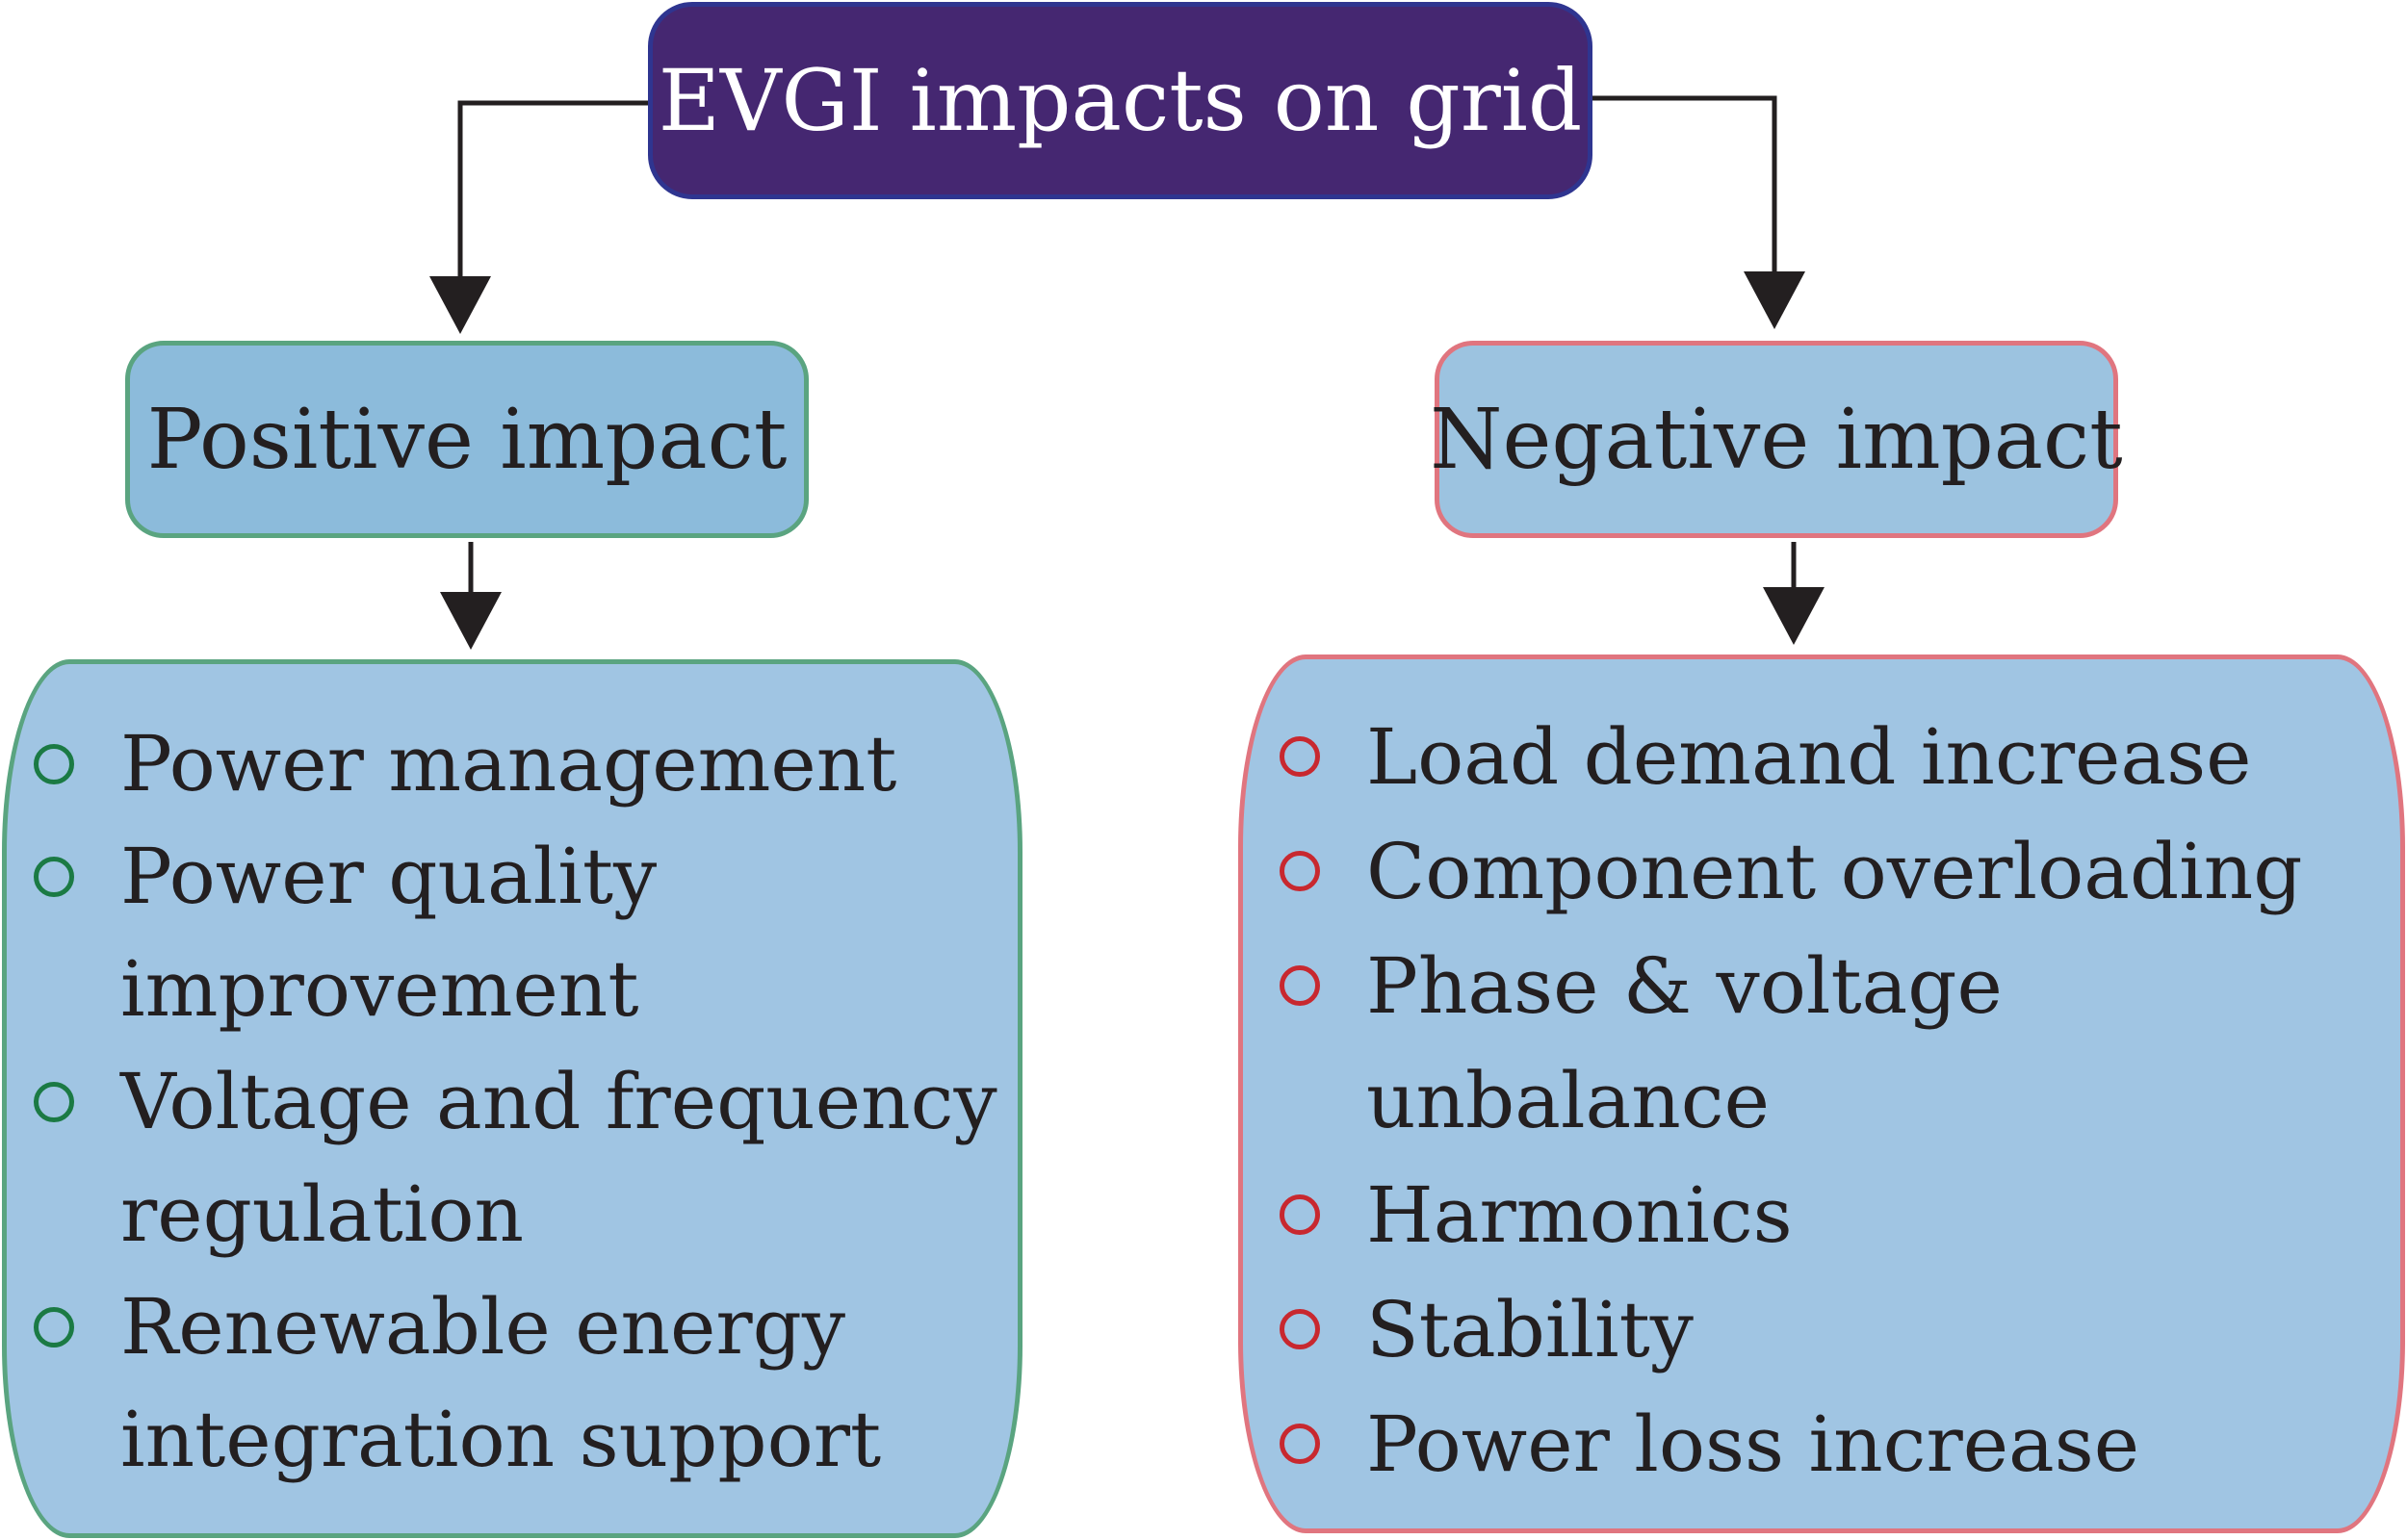 This screenshot has width=2407, height=1540. Describe the element at coordinates (1579, 1215) in the screenshot. I see `list-item-label: Harmonics` at that location.